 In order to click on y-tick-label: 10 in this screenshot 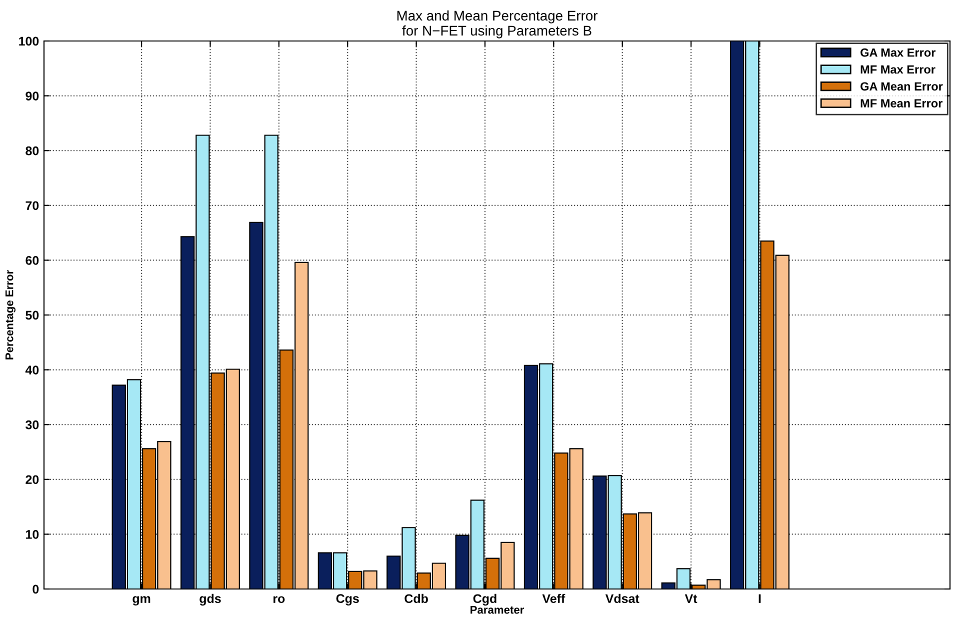, I will do `click(32, 534)`.